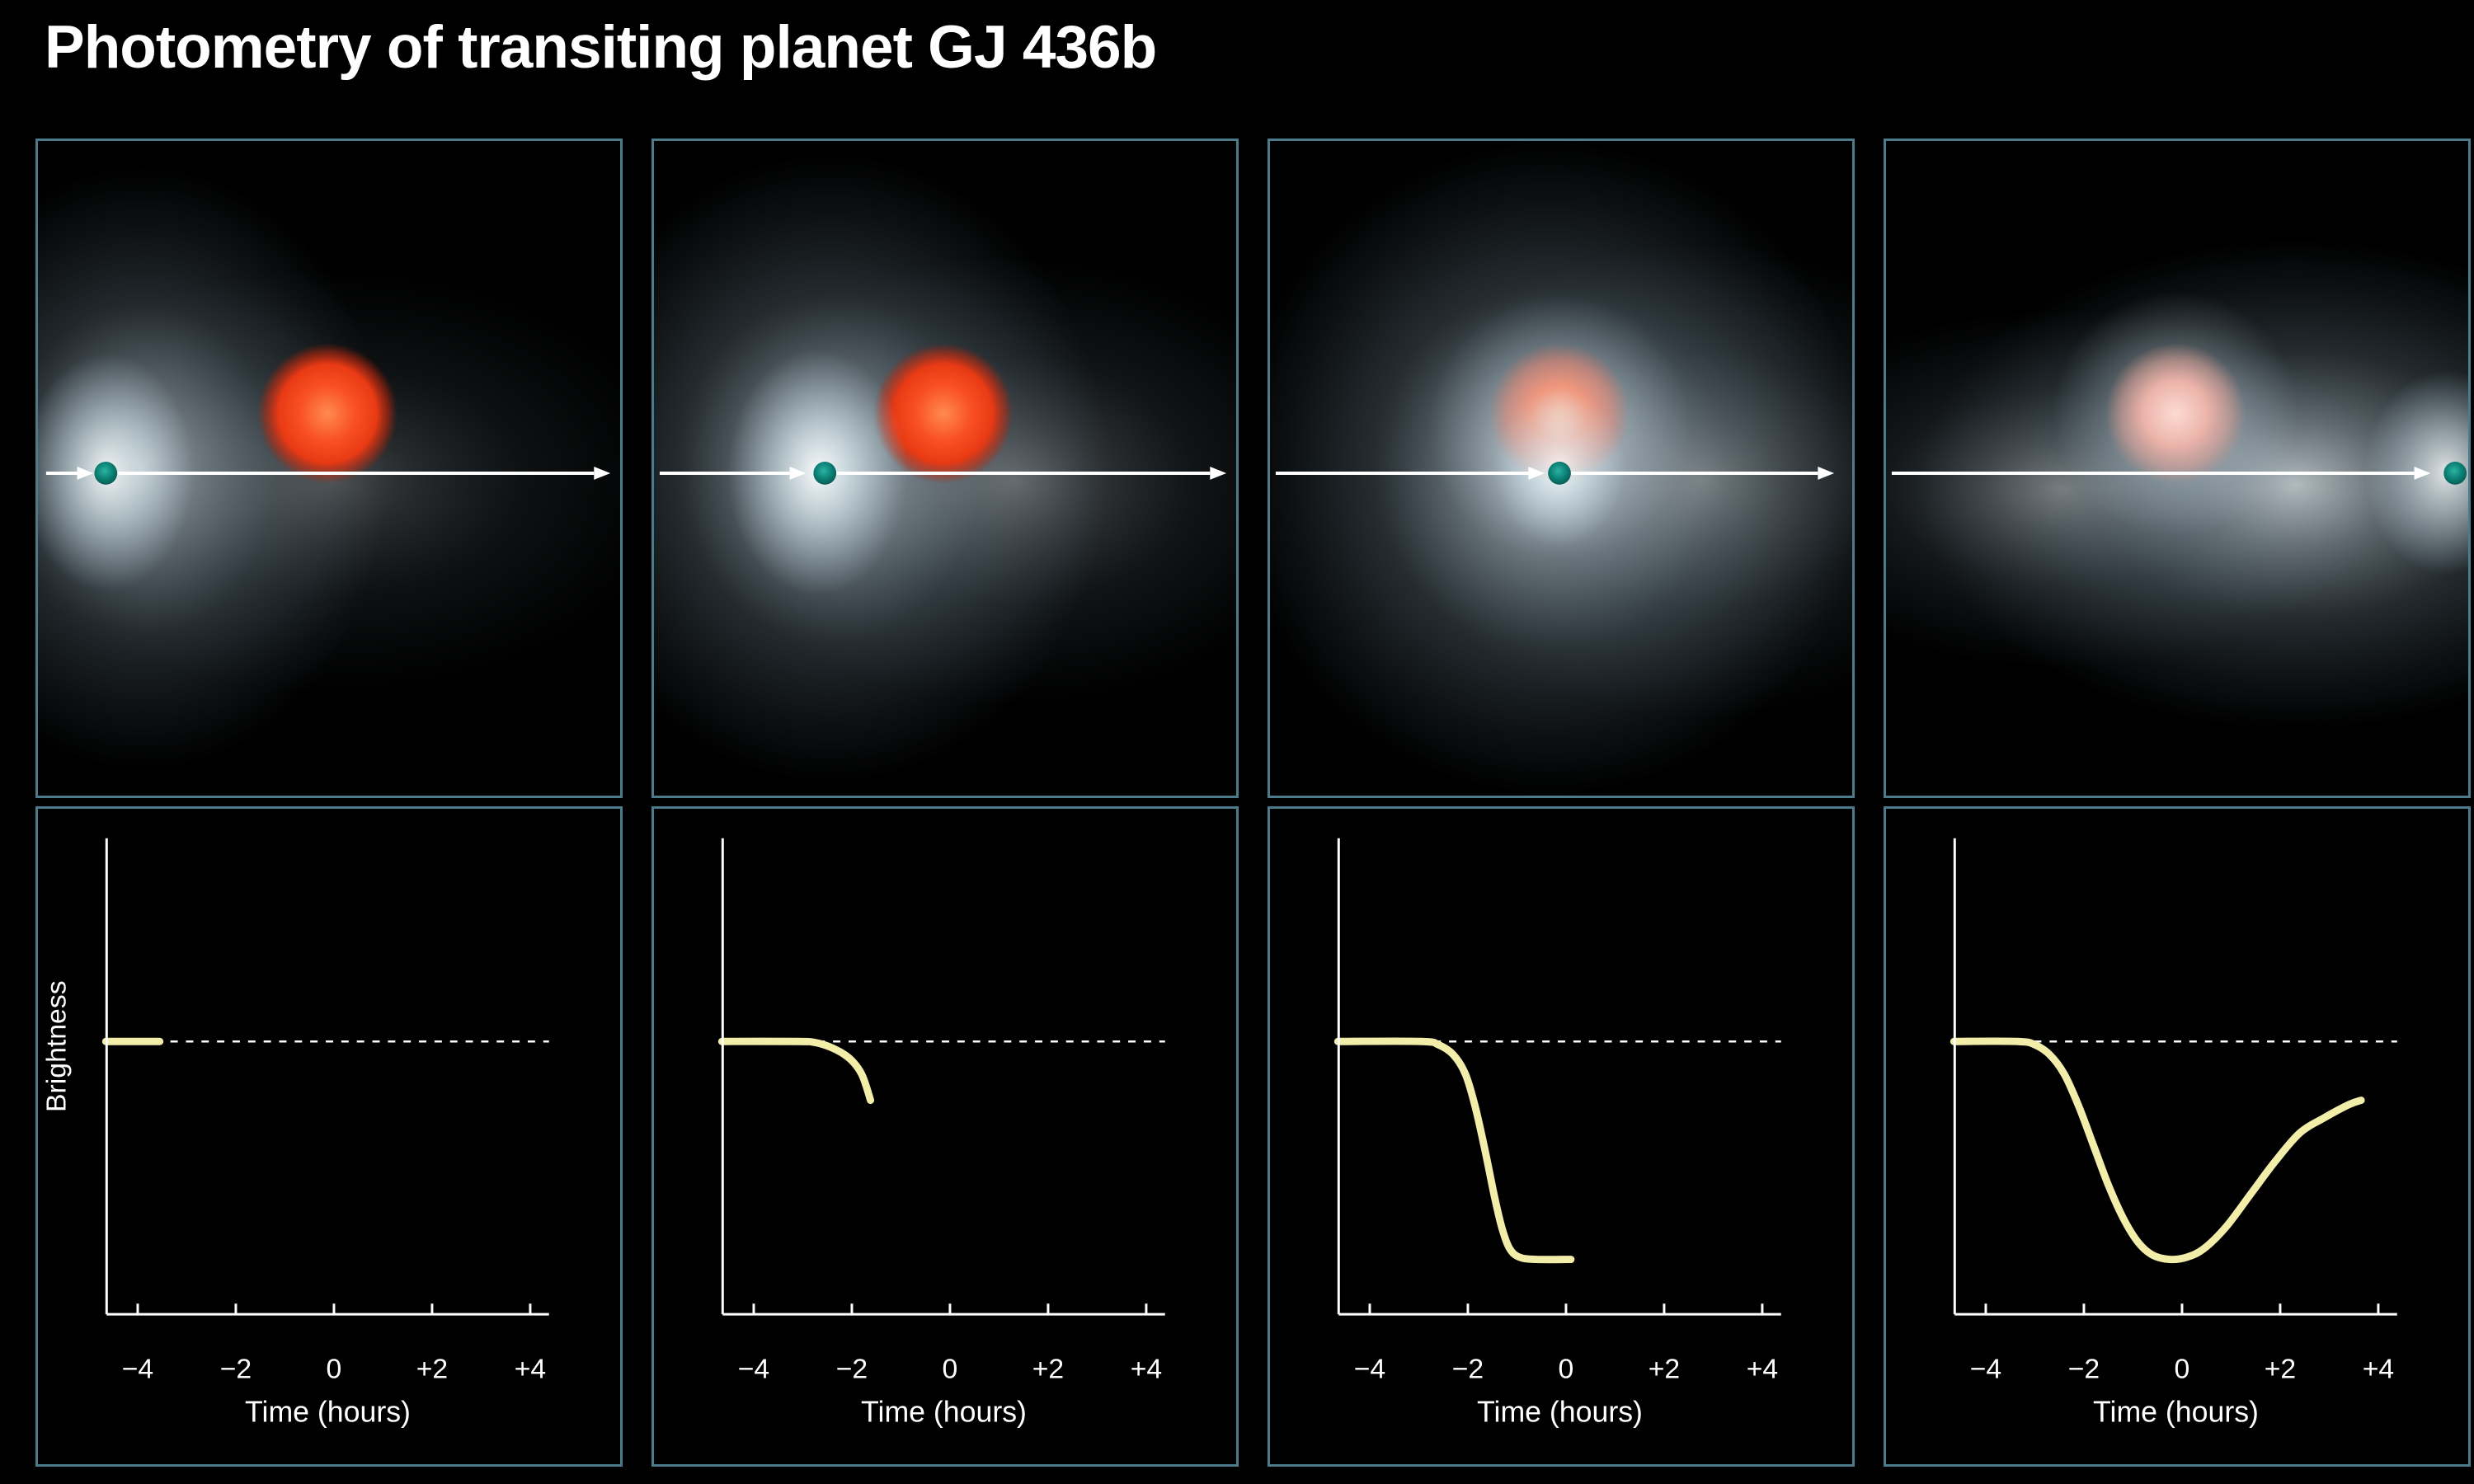  What do you see at coordinates (601, 47) in the screenshot?
I see `figure-title: Photometry of transiting planet GJ 436b` at bounding box center [601, 47].